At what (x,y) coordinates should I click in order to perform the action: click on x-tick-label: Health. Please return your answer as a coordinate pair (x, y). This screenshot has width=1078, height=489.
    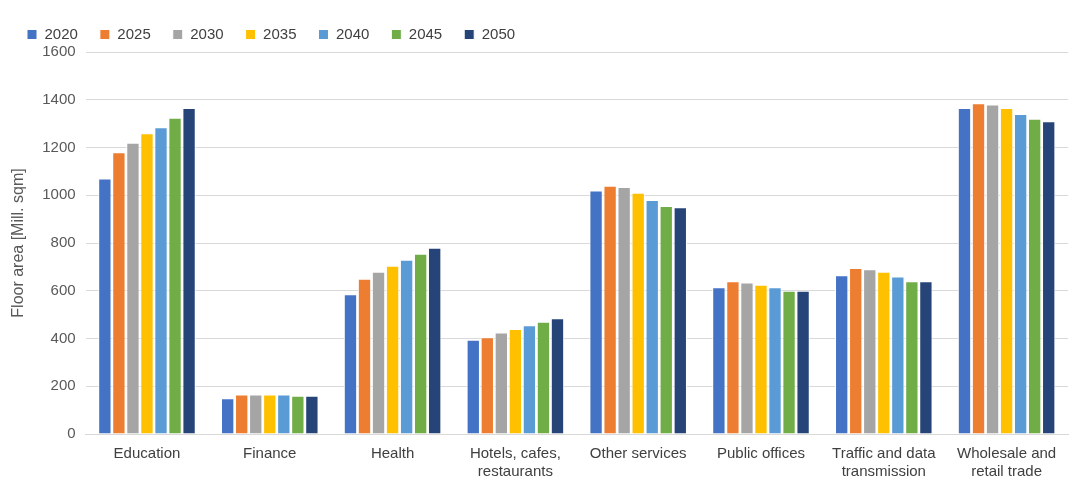
    Looking at the image, I should click on (392, 453).